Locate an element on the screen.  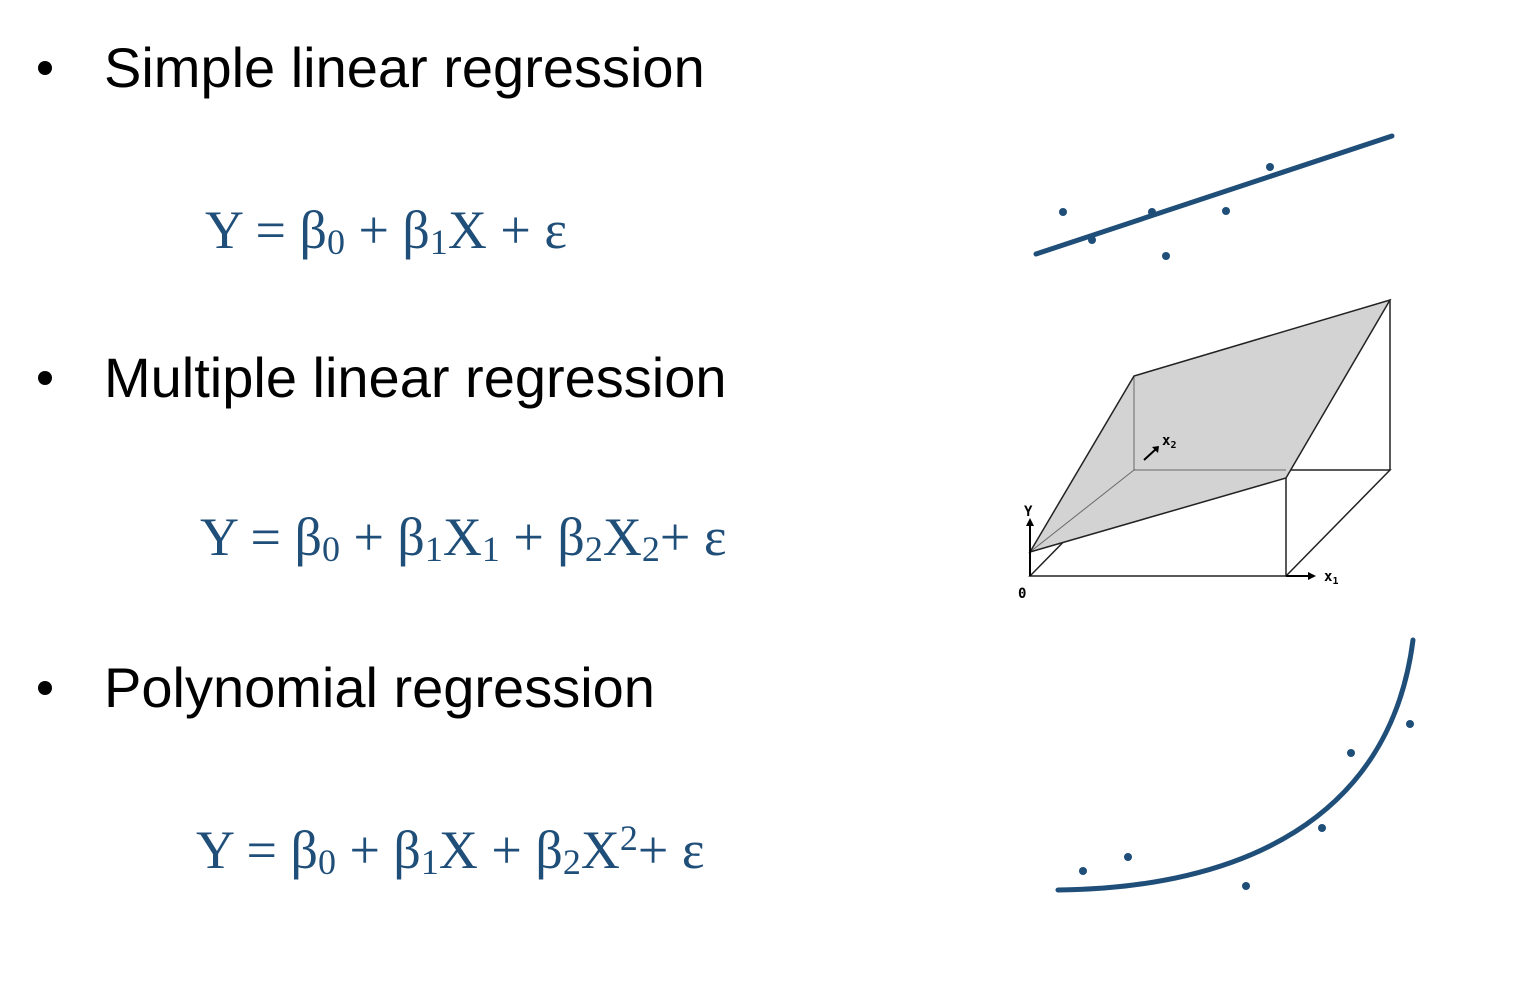
equation-polynomial: Y = β0 + β1X + β2X2+ ε is located at coordinates (450, 850).